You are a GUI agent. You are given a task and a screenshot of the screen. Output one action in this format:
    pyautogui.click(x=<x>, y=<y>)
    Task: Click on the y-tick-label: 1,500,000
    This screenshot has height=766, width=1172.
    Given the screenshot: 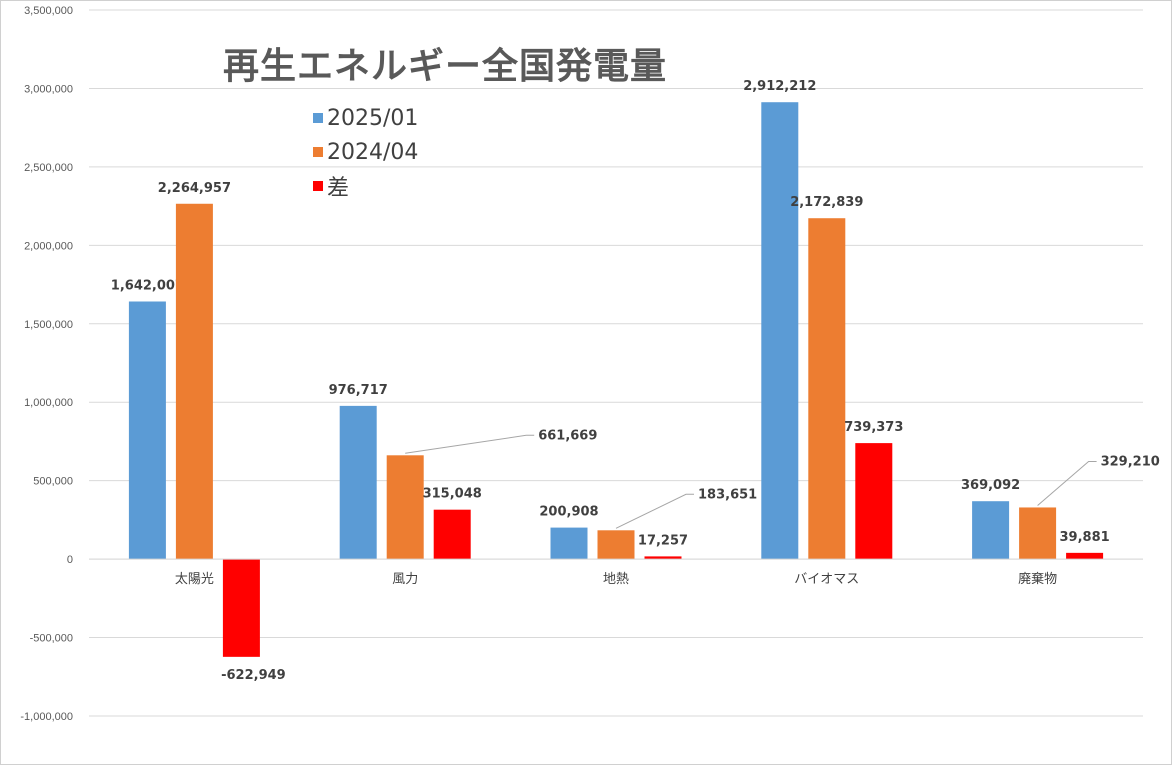 What is the action you would take?
    pyautogui.click(x=48, y=325)
    